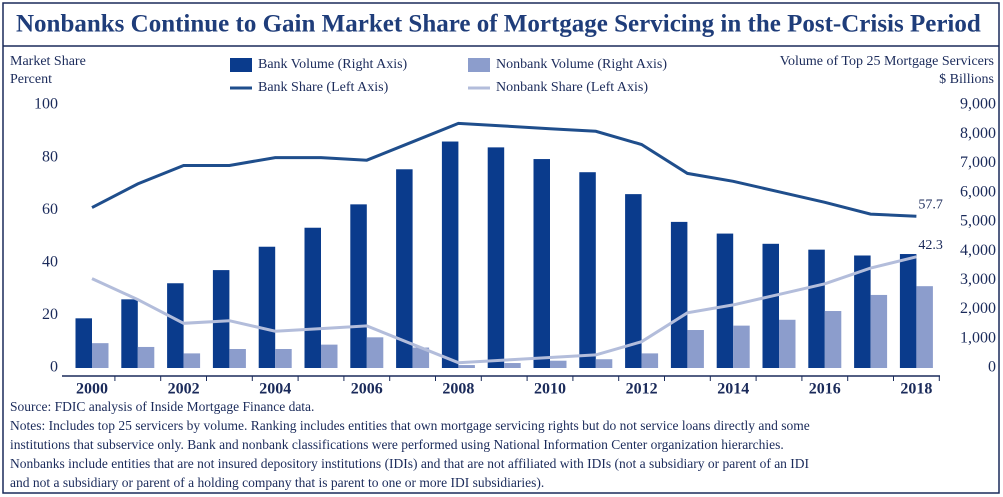  What do you see at coordinates (978, 308) in the screenshot?
I see `y2-tick-label: 2,000` at bounding box center [978, 308].